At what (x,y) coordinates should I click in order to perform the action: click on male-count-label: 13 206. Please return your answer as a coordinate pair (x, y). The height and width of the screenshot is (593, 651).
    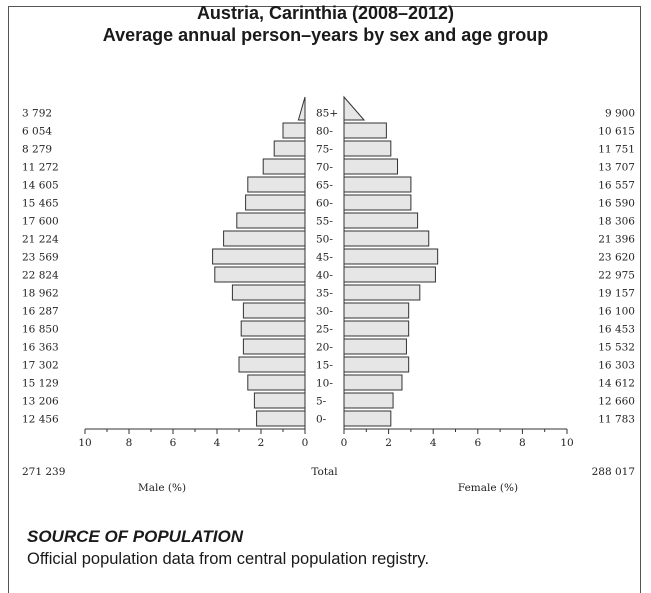
    Looking at the image, I should click on (40, 402).